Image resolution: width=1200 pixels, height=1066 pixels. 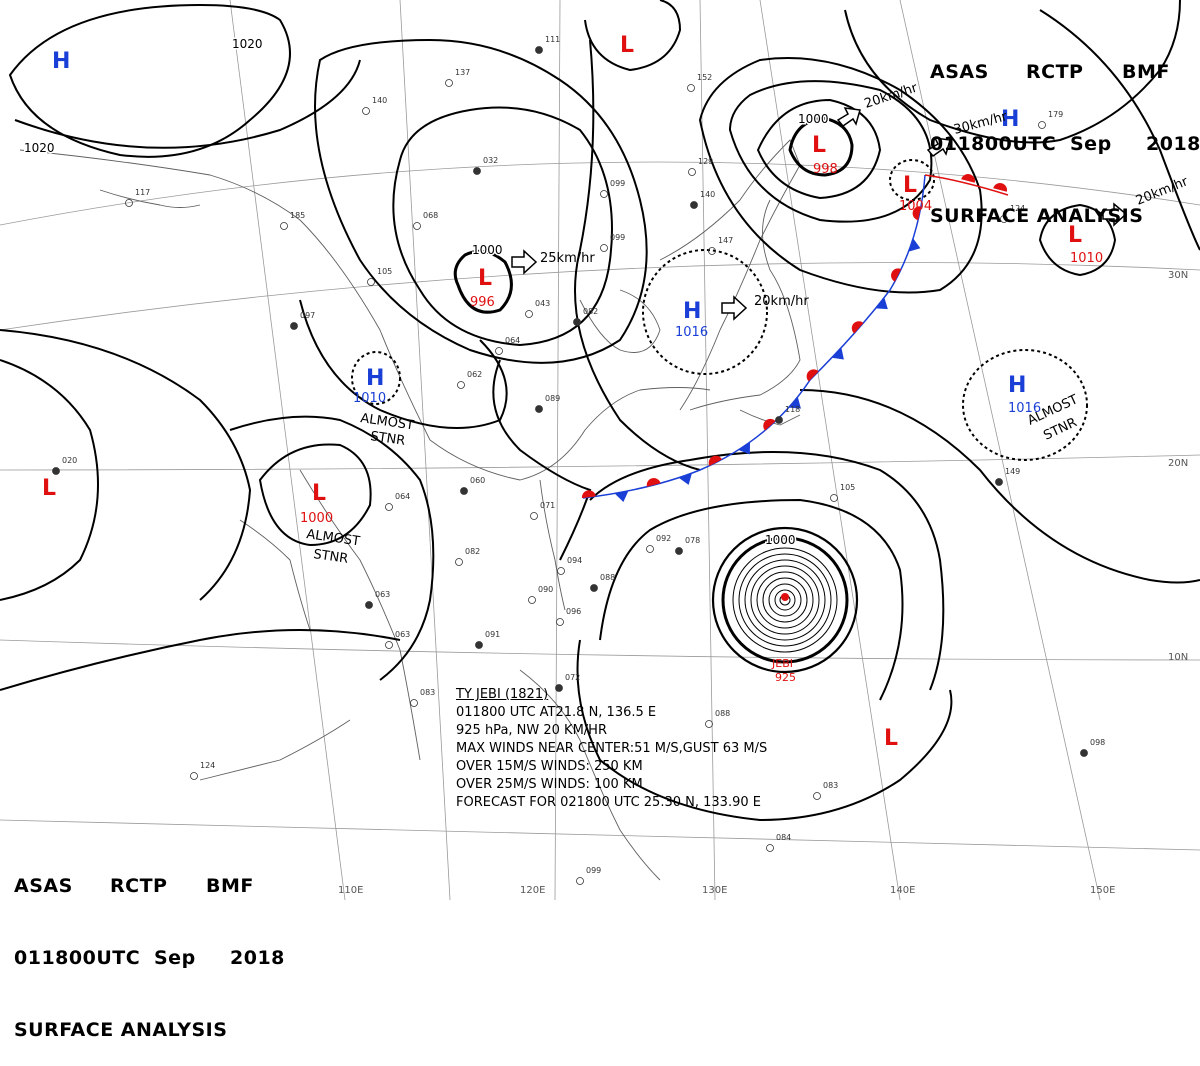 I want to click on station-pressure-value: 072, so click(x=572, y=677).